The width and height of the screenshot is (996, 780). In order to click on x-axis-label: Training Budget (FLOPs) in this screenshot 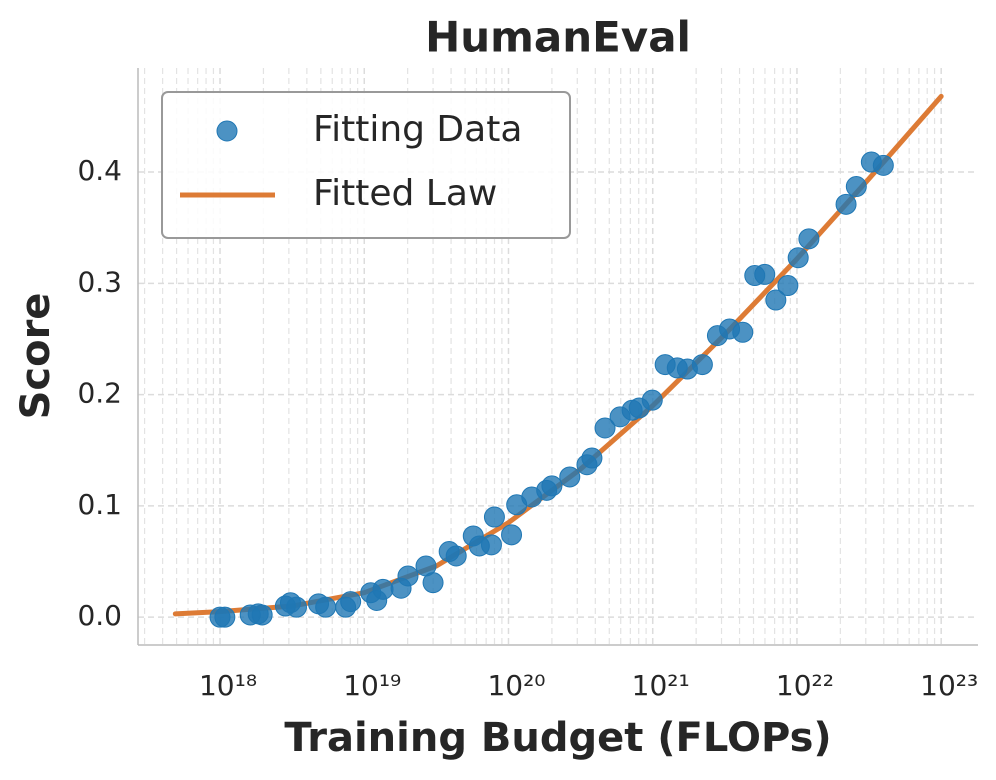, I will do `click(557, 738)`.